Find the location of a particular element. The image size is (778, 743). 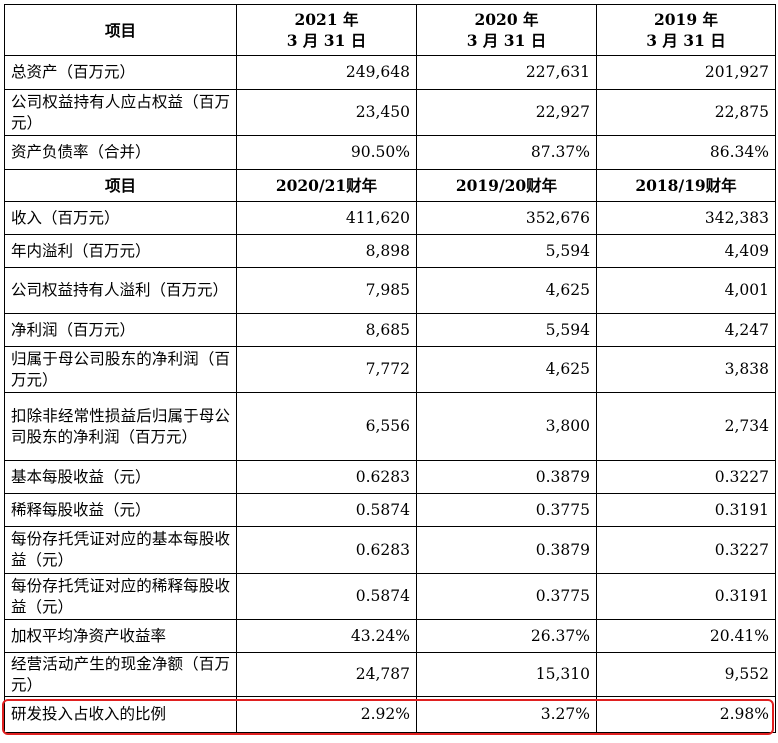

header-col-fy2019: 2018/19财年 is located at coordinates (686, 185).